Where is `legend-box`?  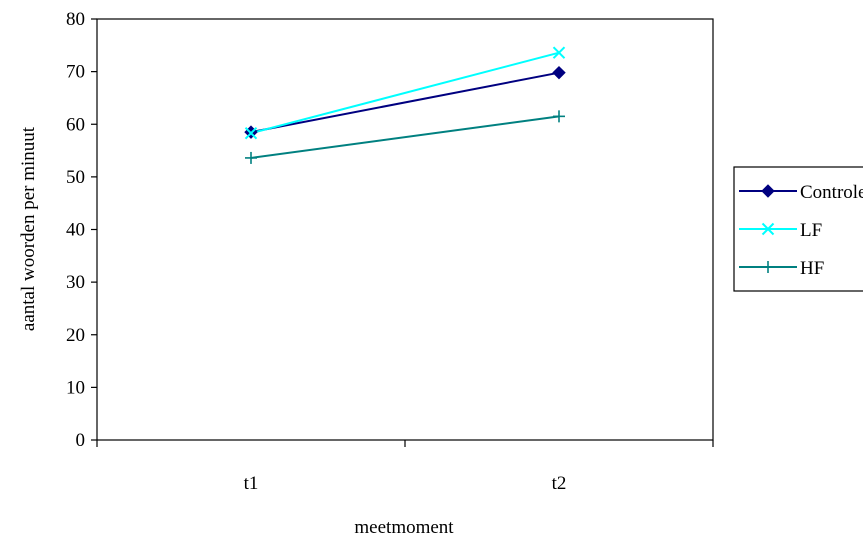
legend-box is located at coordinates (798, 229).